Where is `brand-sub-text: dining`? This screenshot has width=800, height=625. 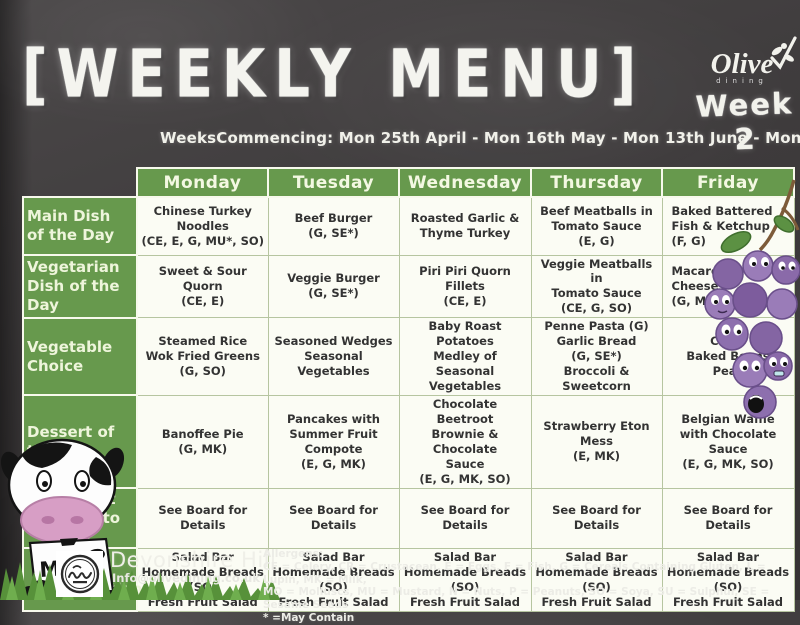
brand-sub-text: dining is located at coordinates (742, 81).